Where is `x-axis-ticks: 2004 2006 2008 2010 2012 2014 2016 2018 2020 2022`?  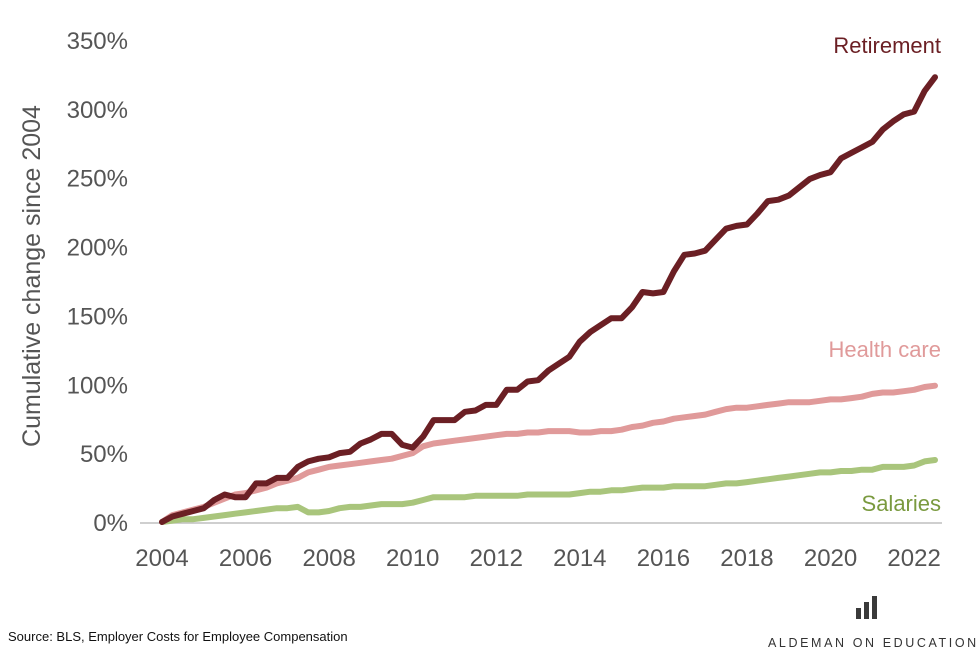 x-axis-ticks: 2004 2006 2008 2010 2012 2014 2016 2018 2020 2022 is located at coordinates (537, 558).